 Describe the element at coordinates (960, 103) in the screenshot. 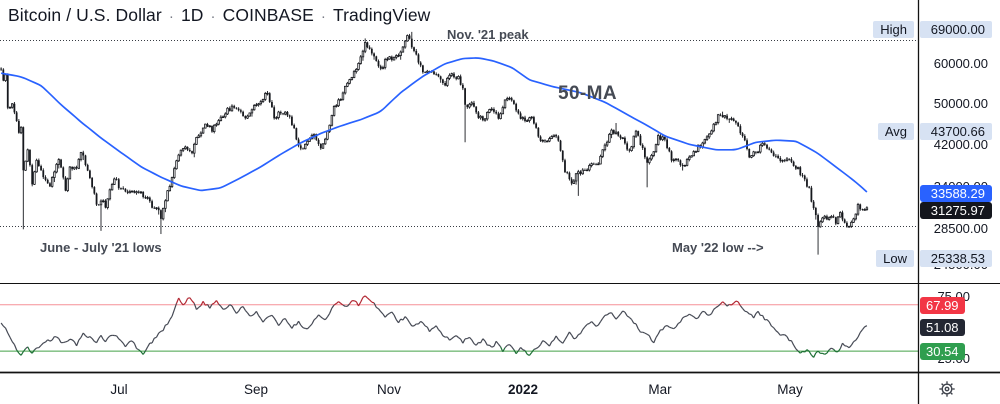

I see `price-axis-tick-50000: 50000.00` at that location.